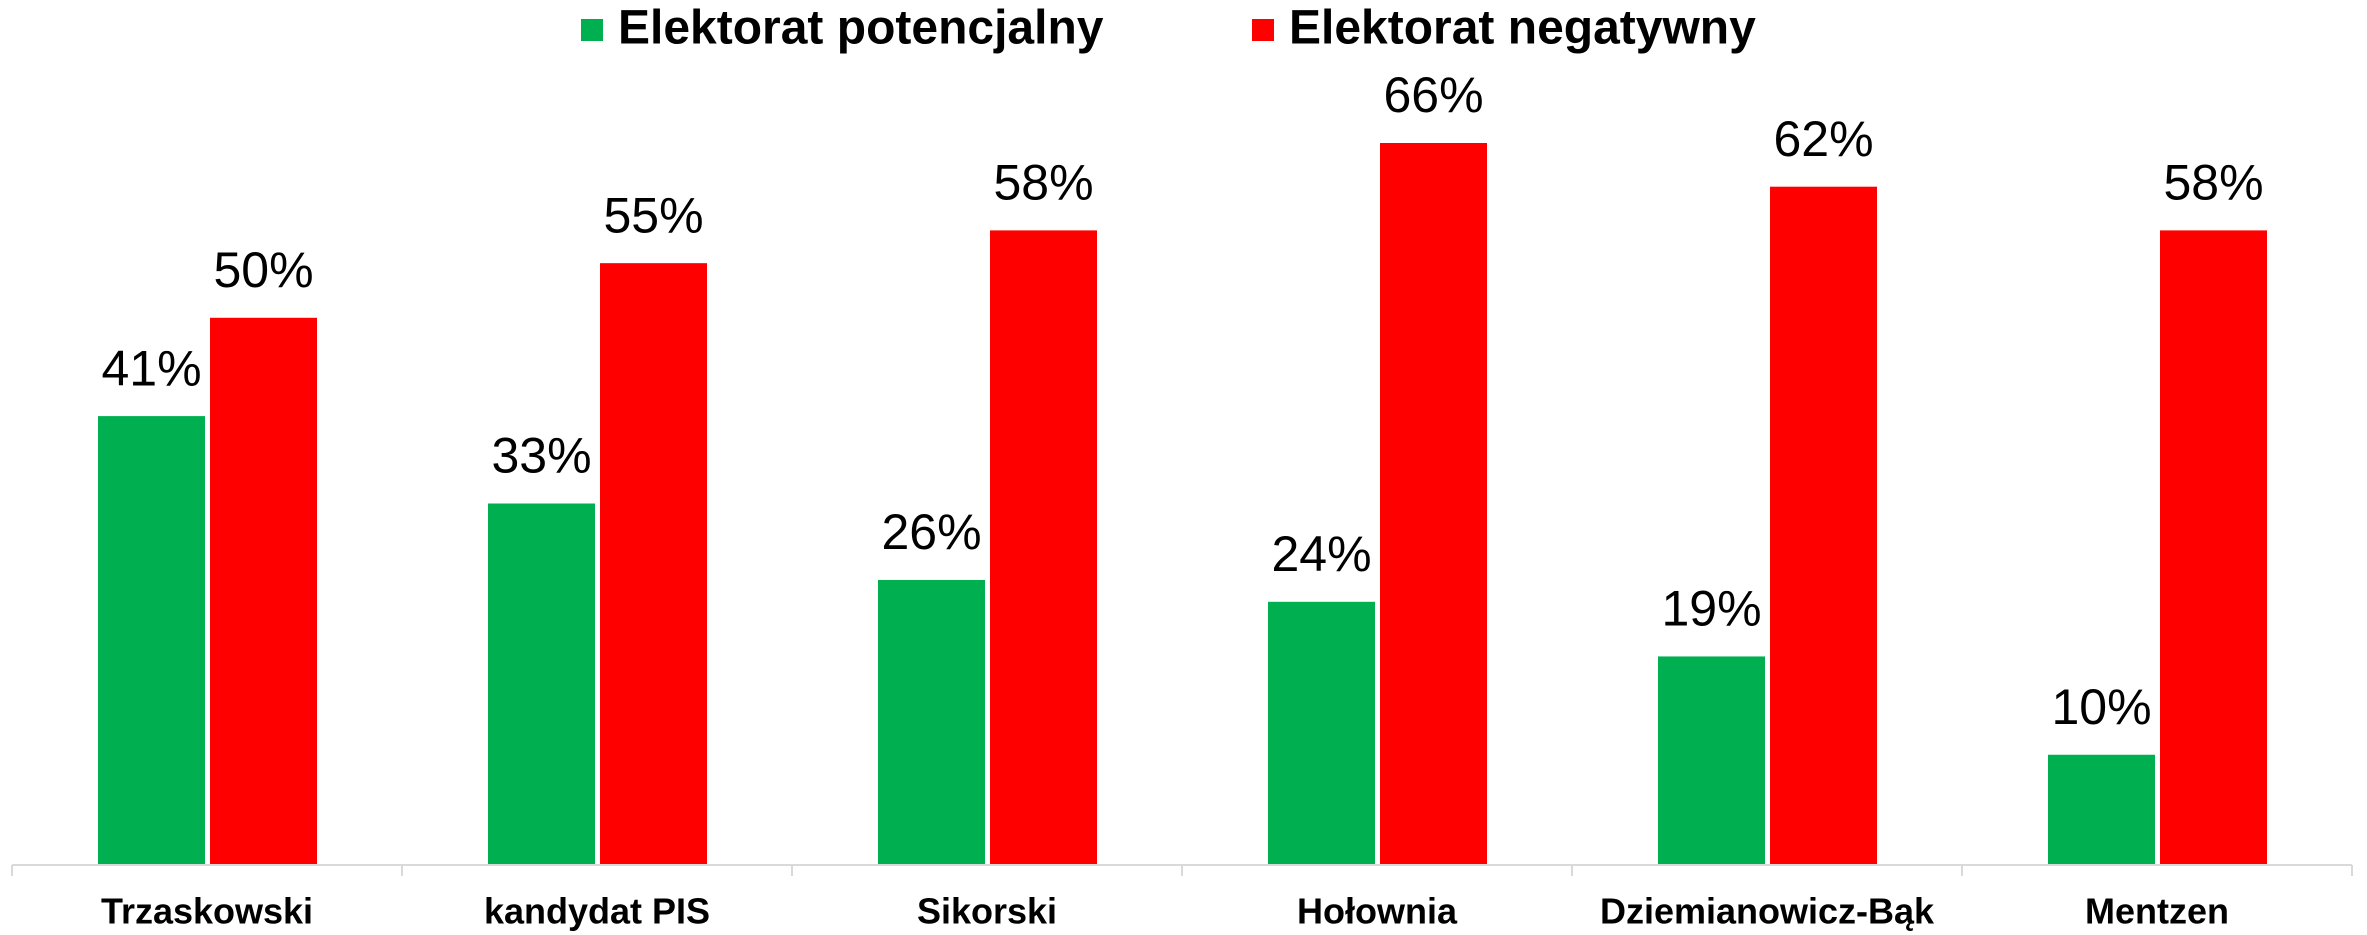 The image size is (2367, 935). Describe the element at coordinates (653, 215) in the screenshot. I see `data-label: 55%` at that location.